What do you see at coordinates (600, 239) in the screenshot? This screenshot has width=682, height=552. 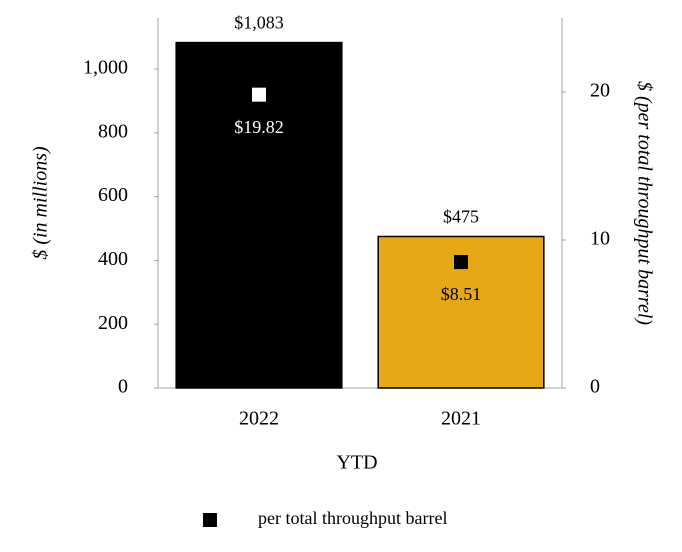 I see `y2-tick-label: 10` at bounding box center [600, 239].